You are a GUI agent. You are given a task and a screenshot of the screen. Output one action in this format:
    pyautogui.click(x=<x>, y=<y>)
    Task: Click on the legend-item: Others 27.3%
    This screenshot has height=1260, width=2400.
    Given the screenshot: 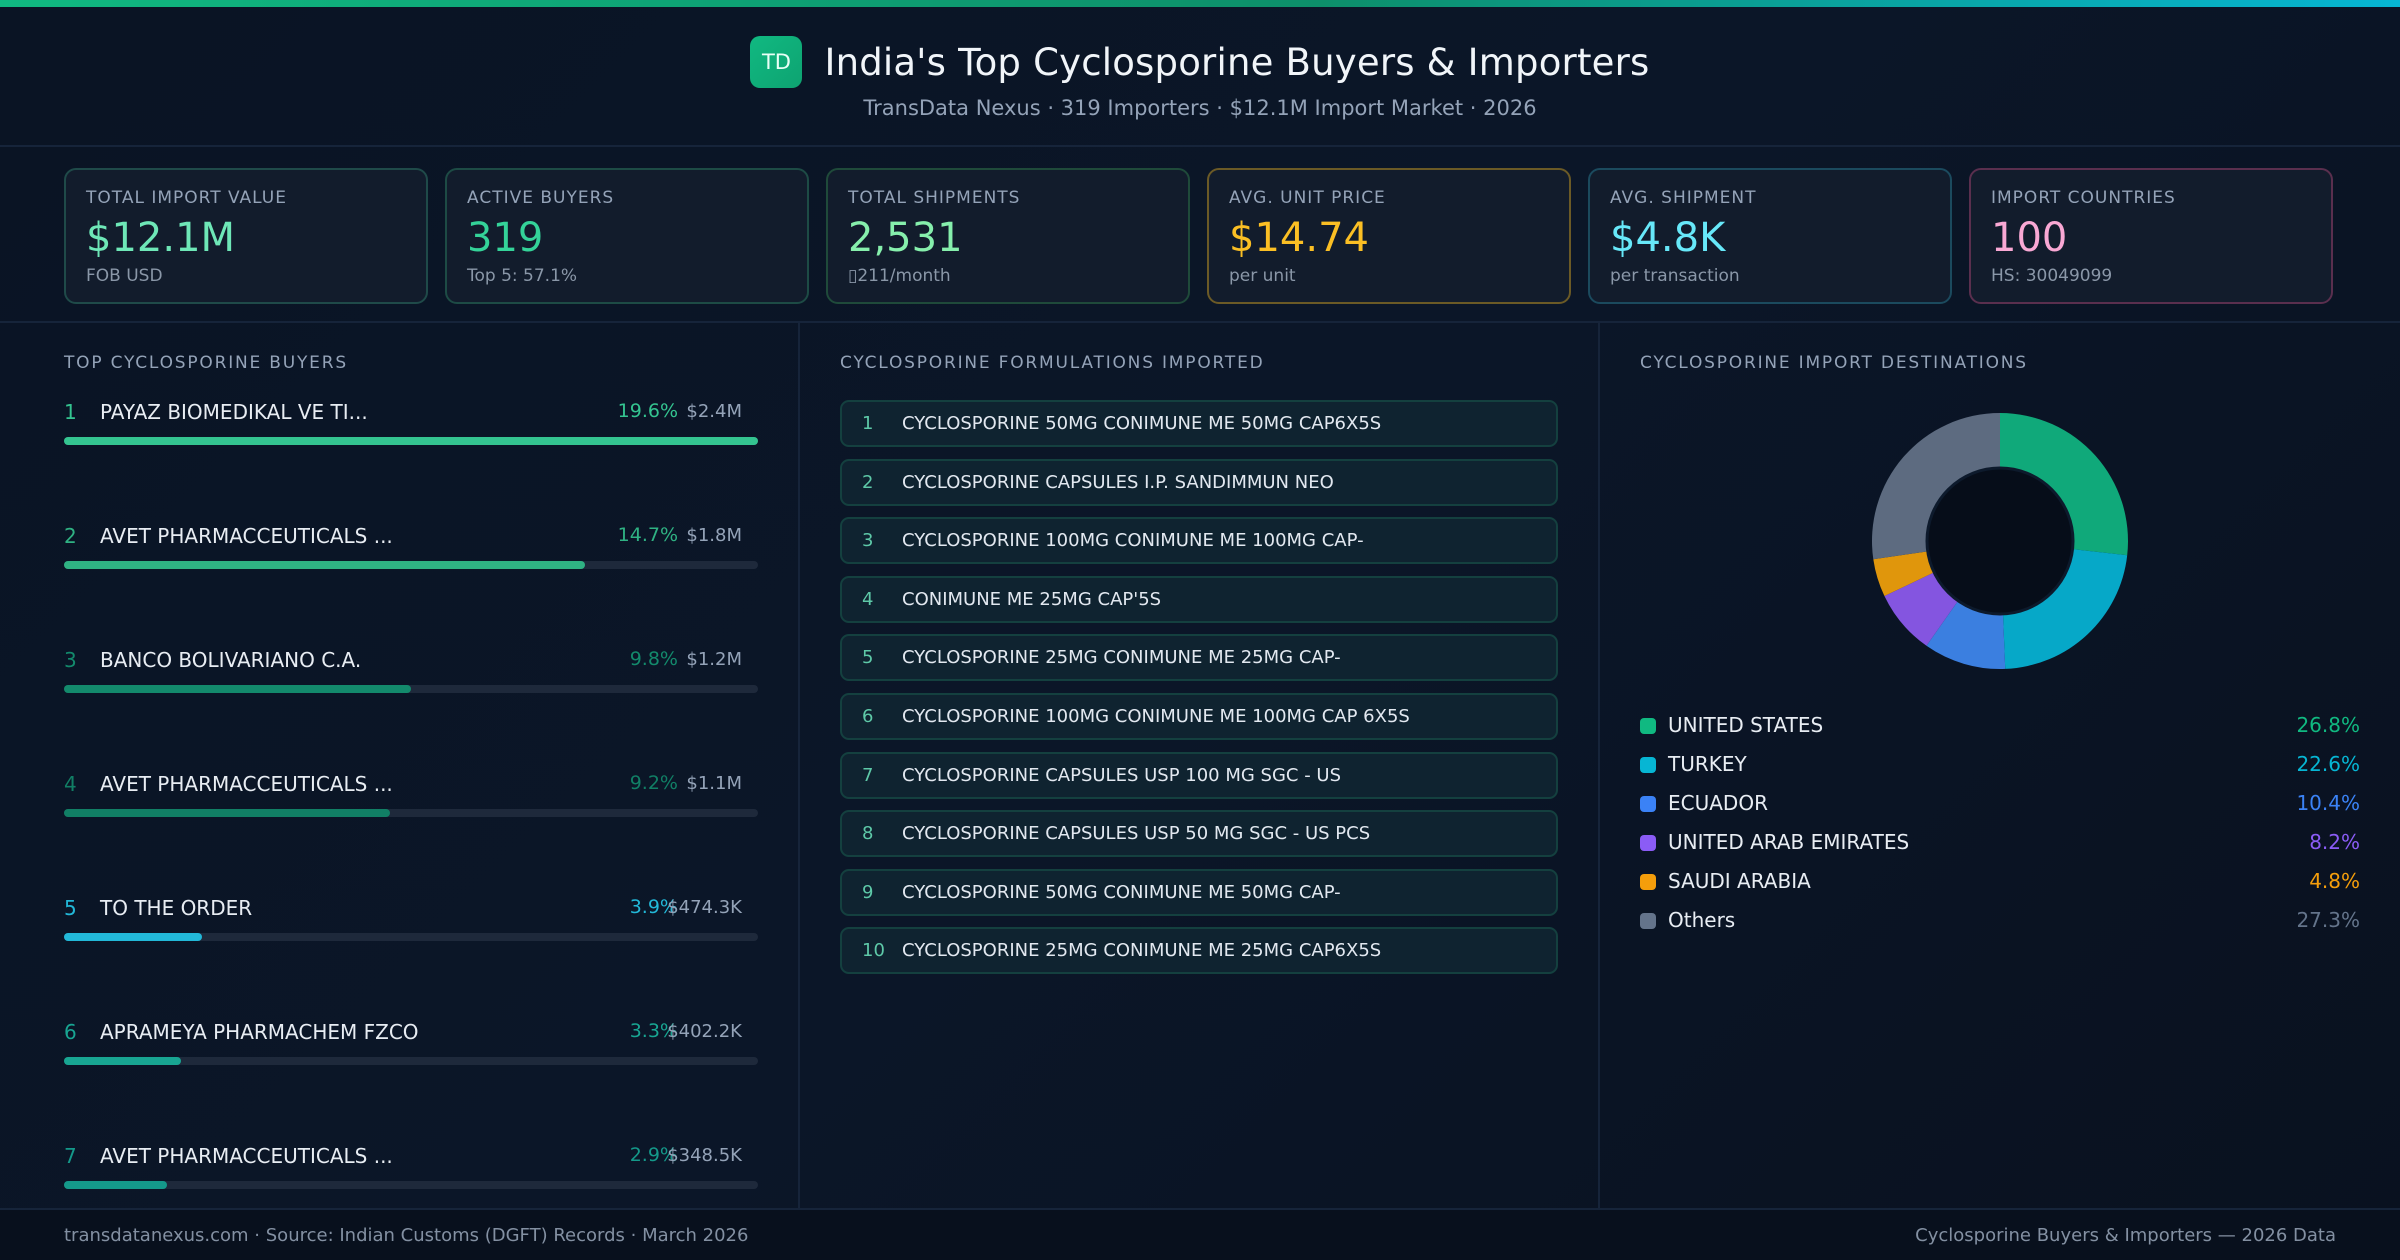 What is the action you would take?
    pyautogui.click(x=2000, y=921)
    